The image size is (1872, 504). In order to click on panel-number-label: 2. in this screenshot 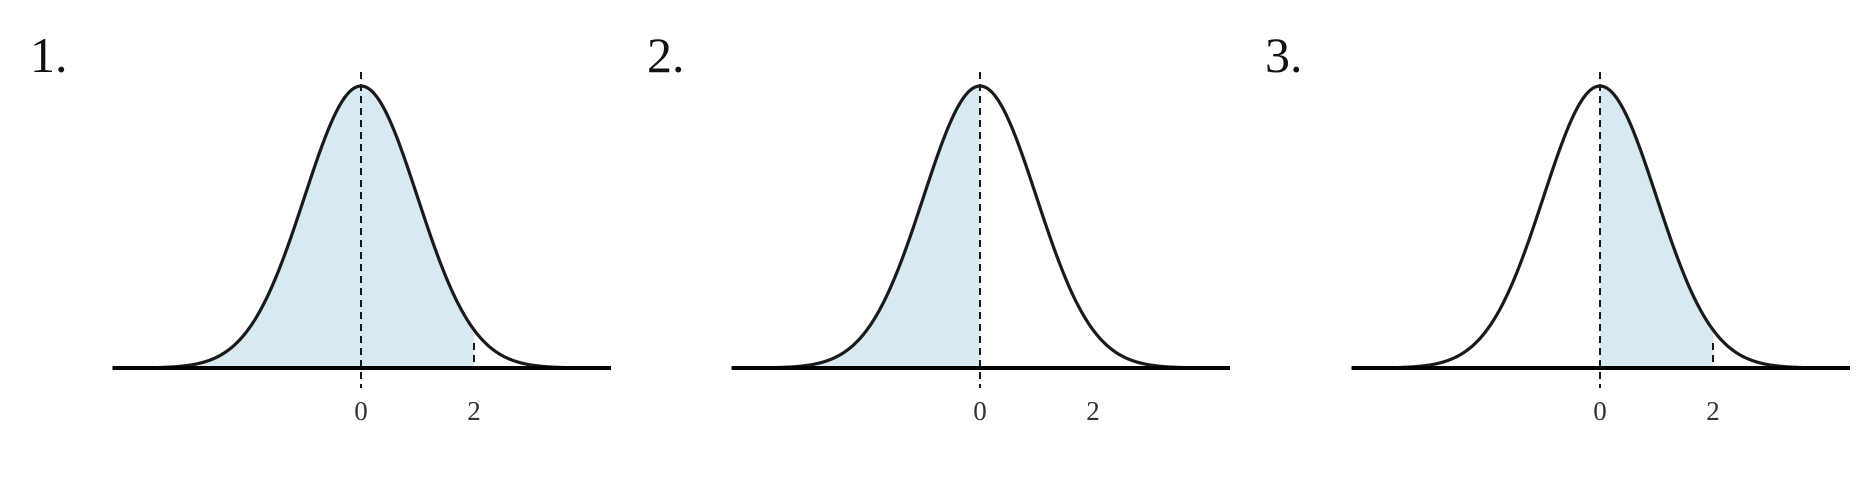, I will do `click(666, 55)`.